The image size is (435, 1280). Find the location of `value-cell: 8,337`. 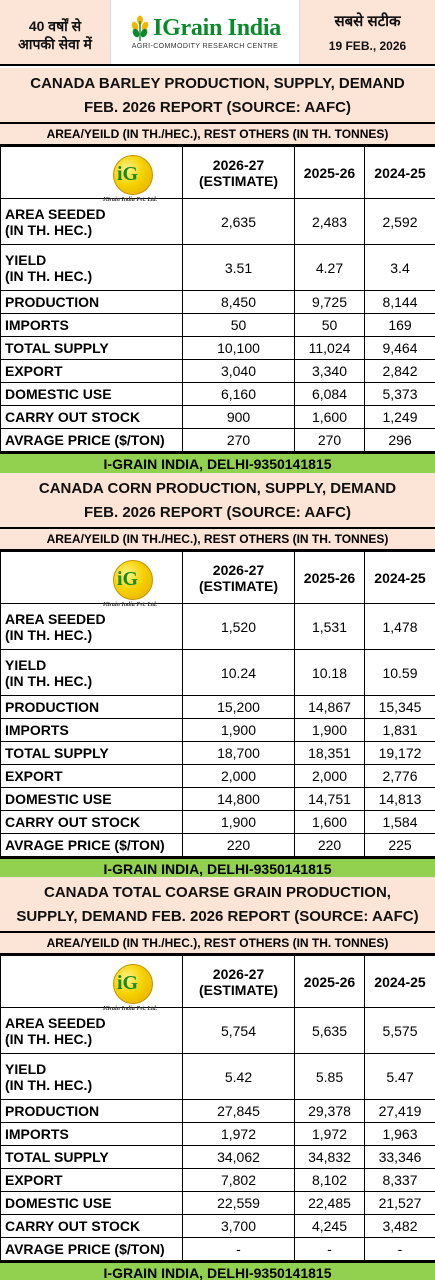

value-cell: 8,337 is located at coordinates (399, 1180).